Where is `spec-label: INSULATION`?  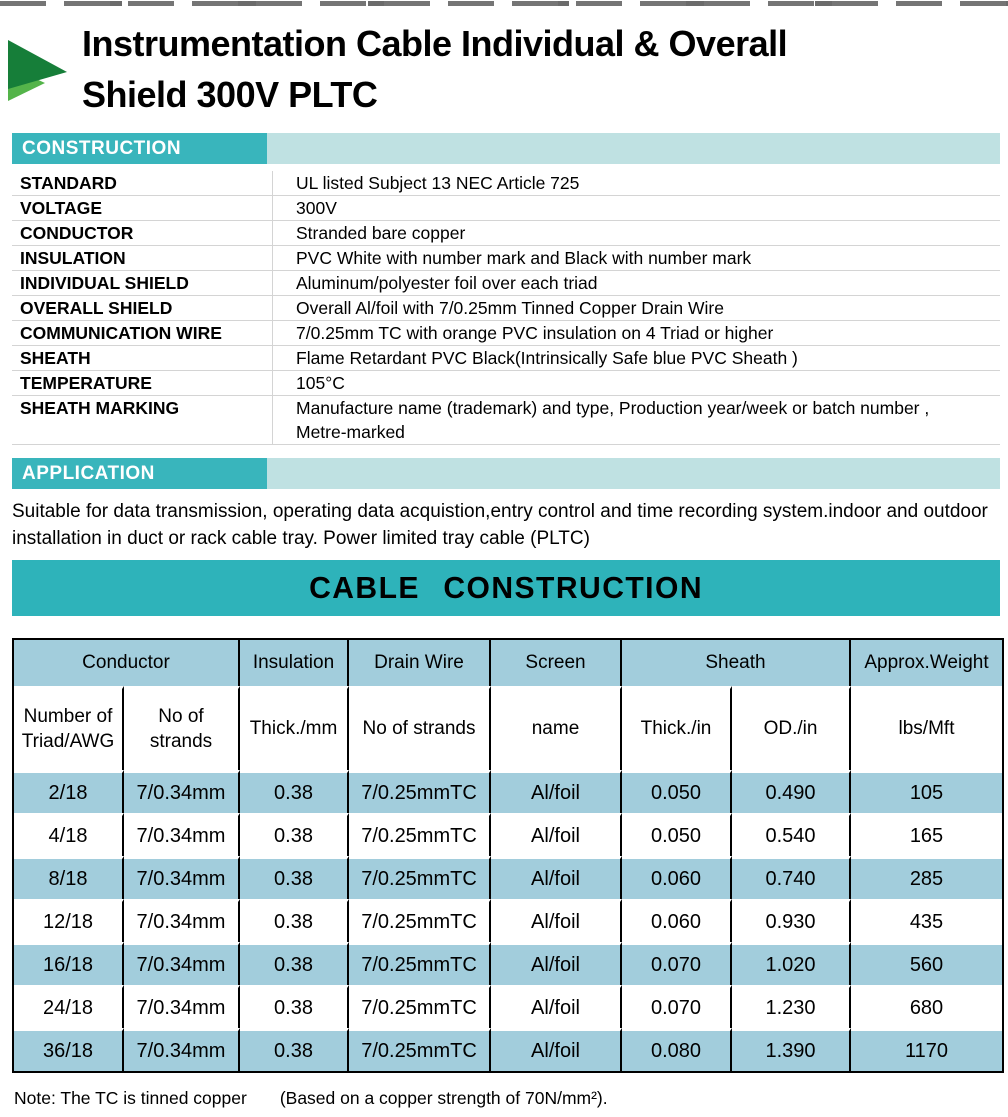
spec-label: INSULATION is located at coordinates (73, 258).